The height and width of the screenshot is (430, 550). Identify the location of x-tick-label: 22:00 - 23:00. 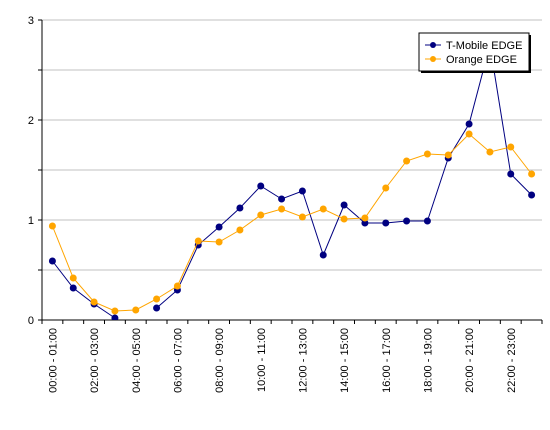
(512, 360).